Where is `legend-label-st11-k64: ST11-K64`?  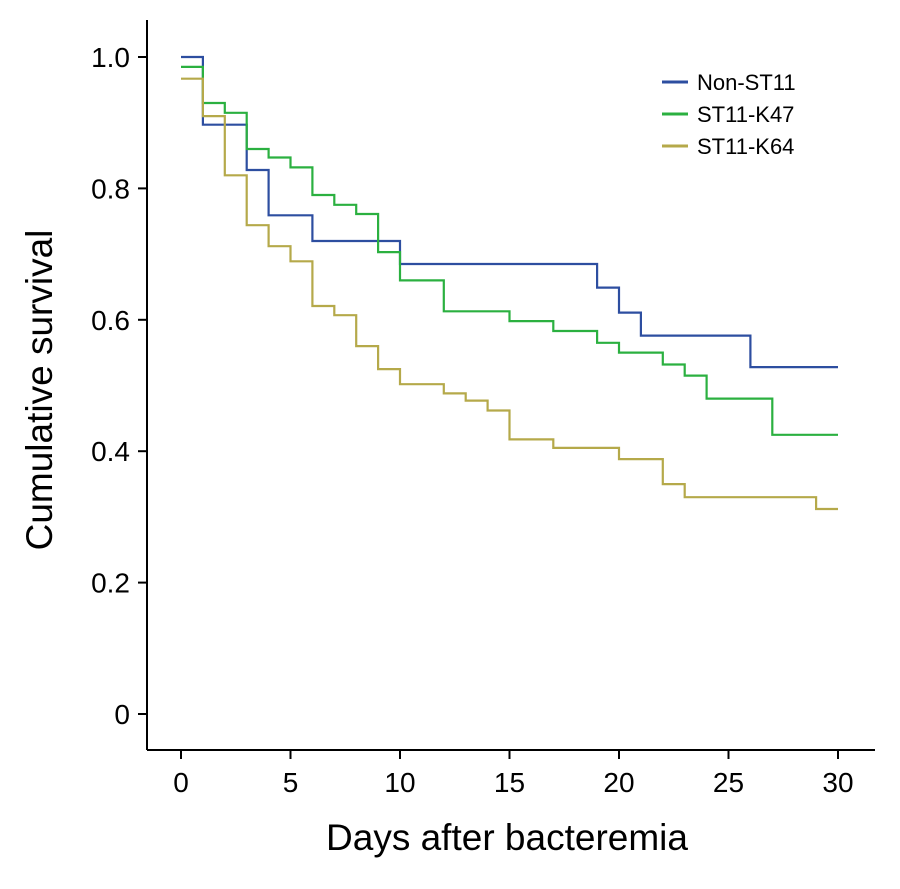 legend-label-st11-k64: ST11-K64 is located at coordinates (745, 146).